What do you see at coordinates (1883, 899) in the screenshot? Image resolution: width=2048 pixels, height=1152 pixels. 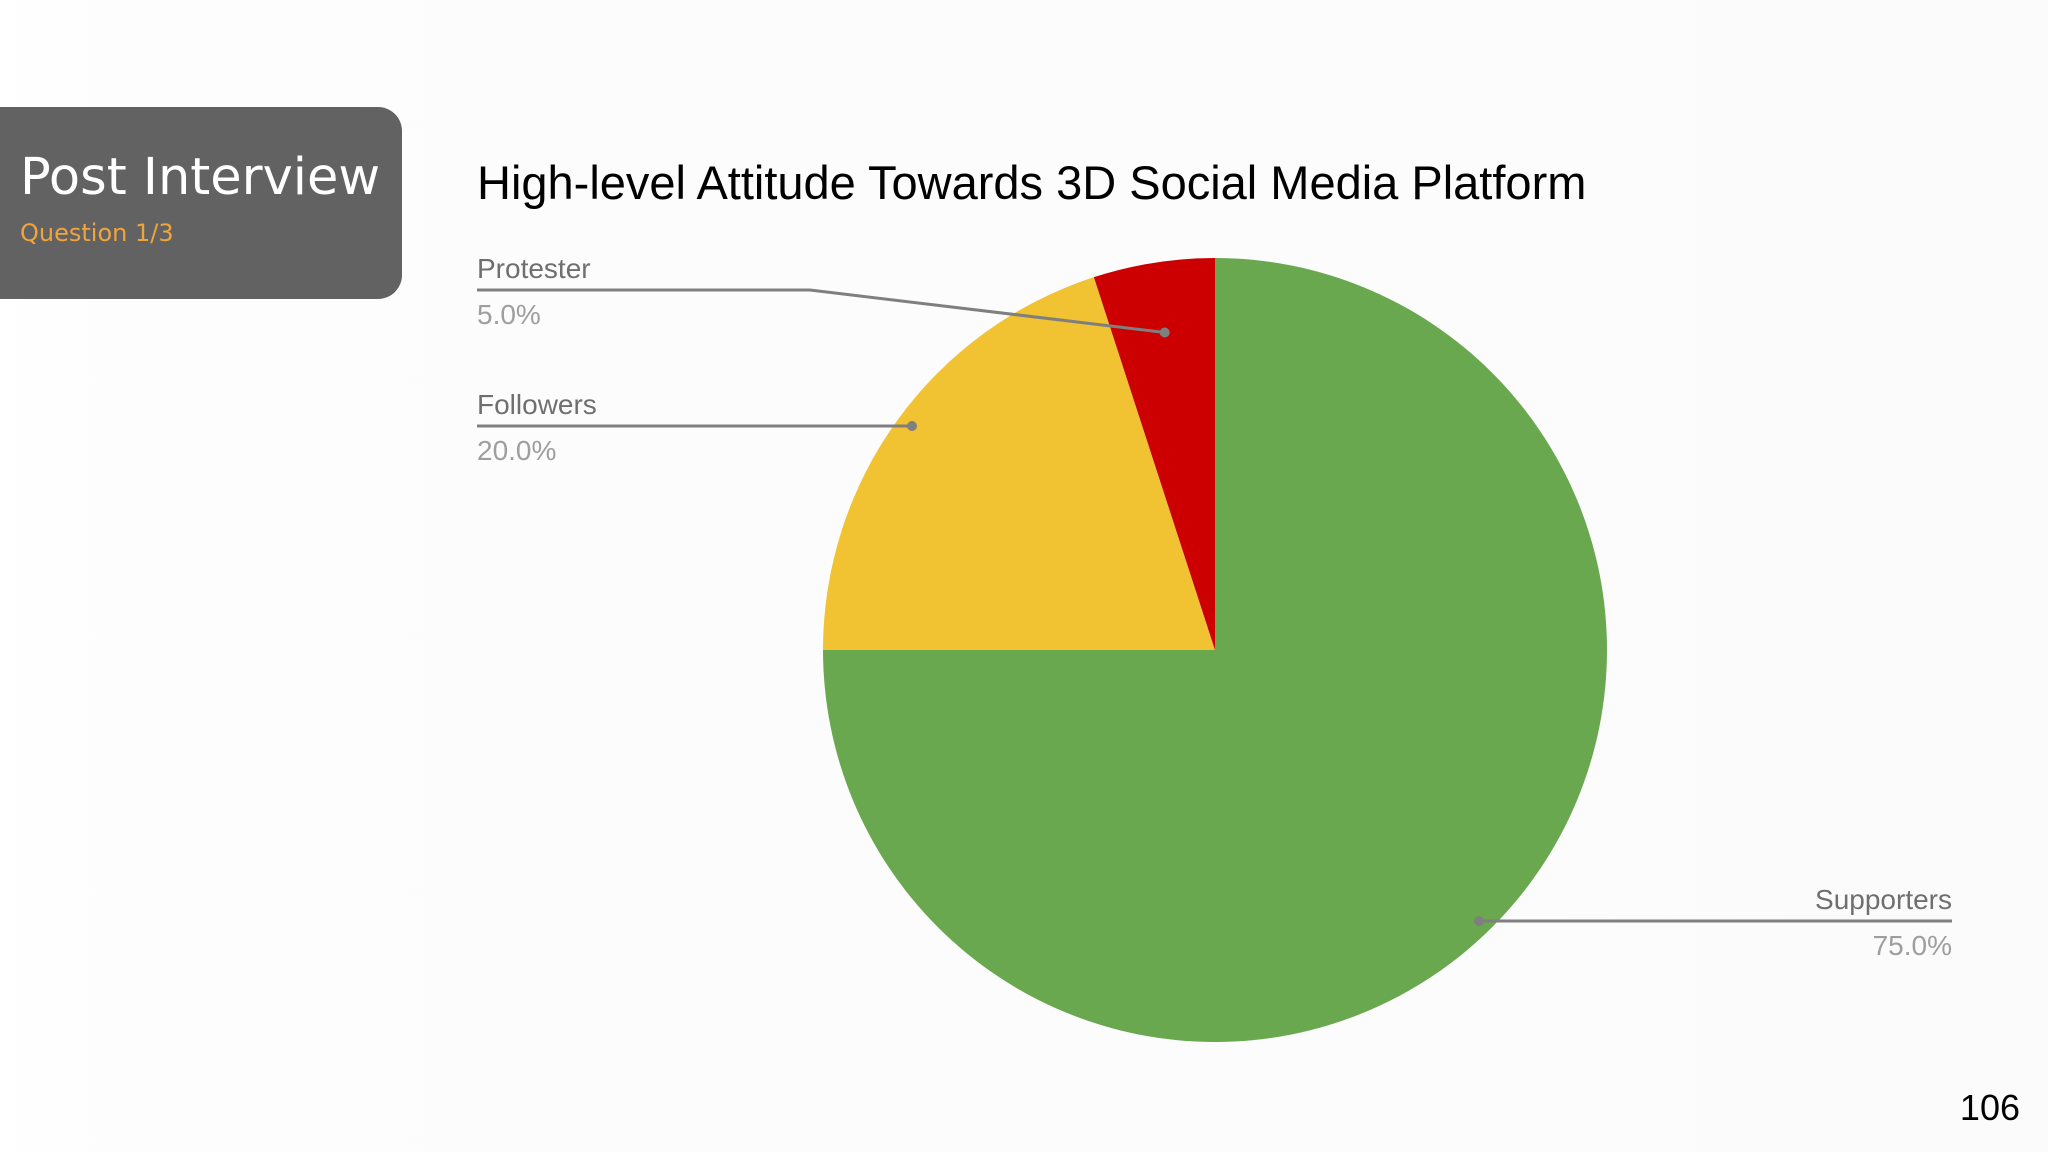 I see `callout-label-supporters: Supporters` at bounding box center [1883, 899].